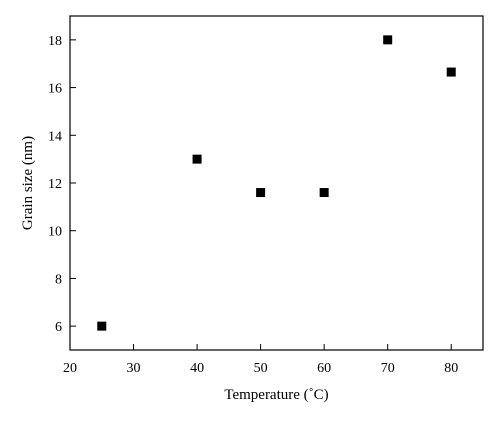 This screenshot has height=421, width=500. Describe the element at coordinates (388, 368) in the screenshot. I see `x-tick-label: 70` at that location.